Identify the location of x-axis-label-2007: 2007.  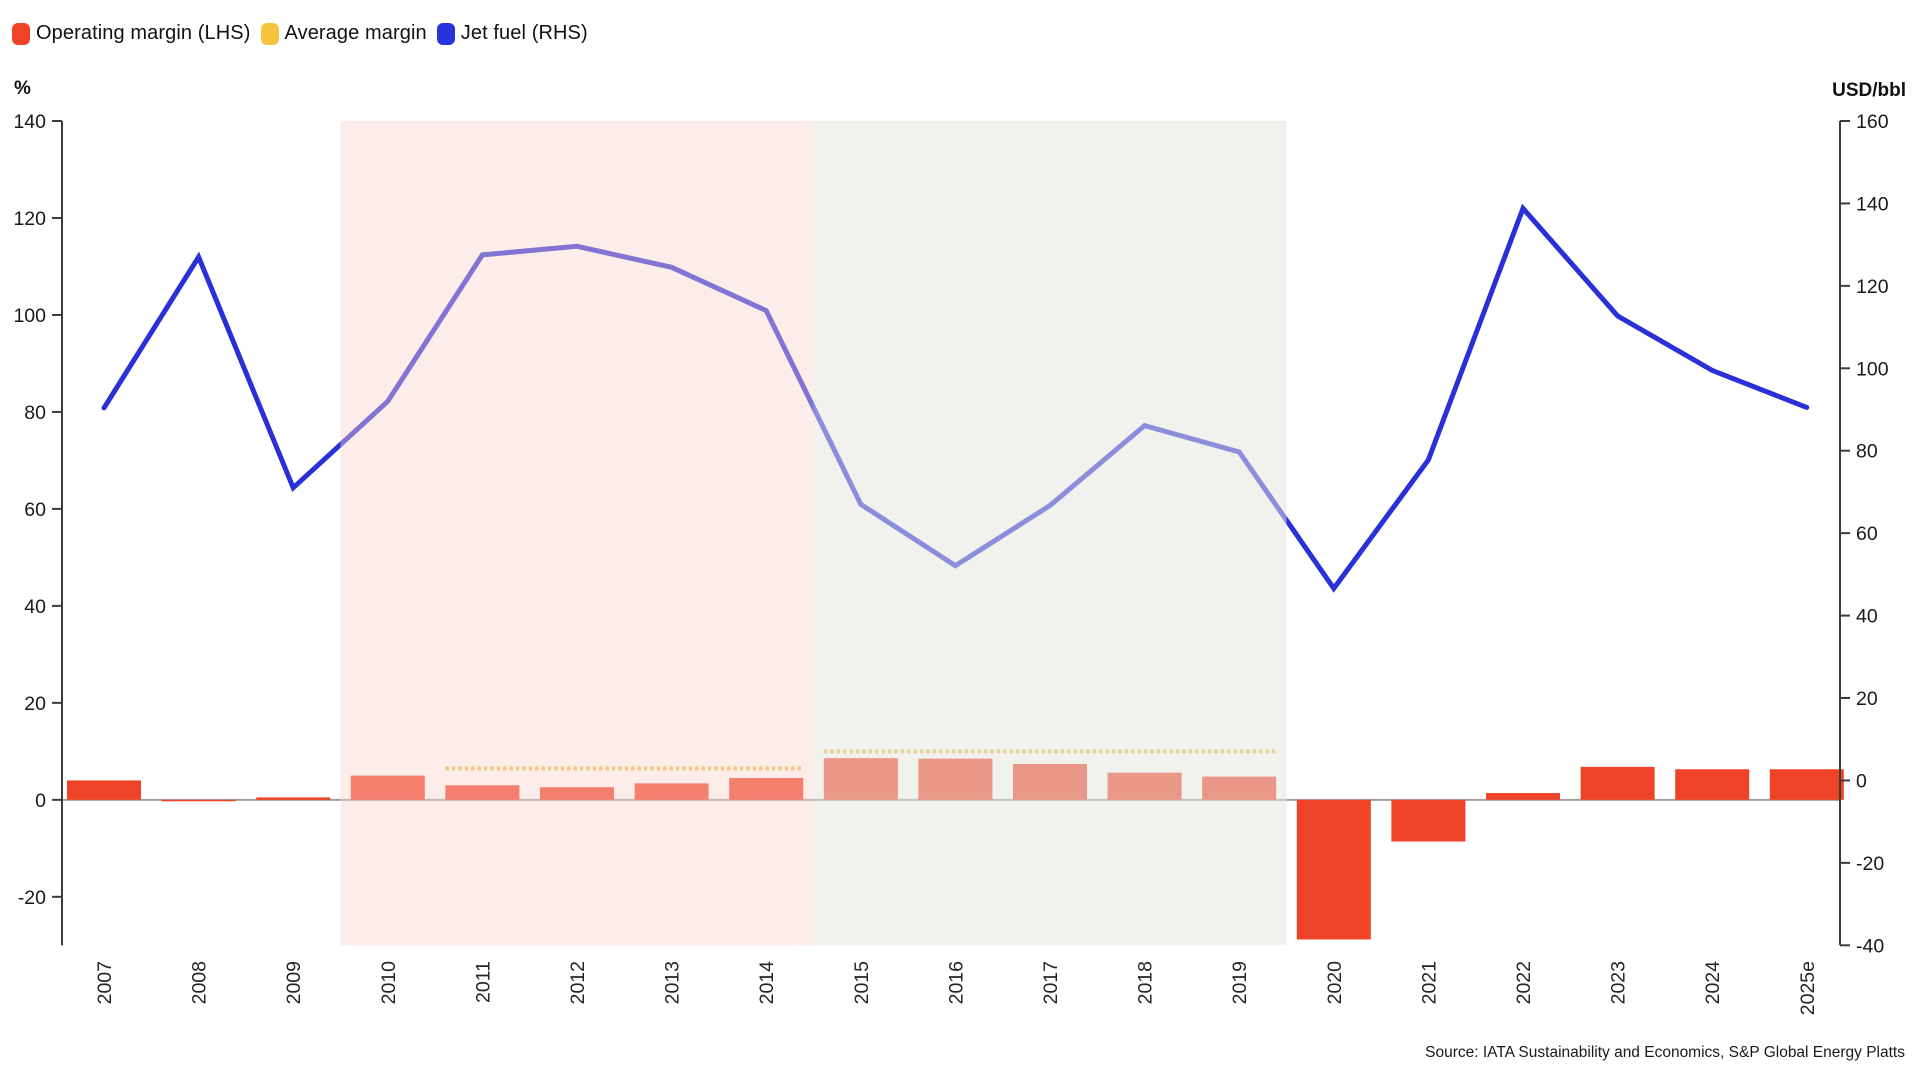
(105, 982).